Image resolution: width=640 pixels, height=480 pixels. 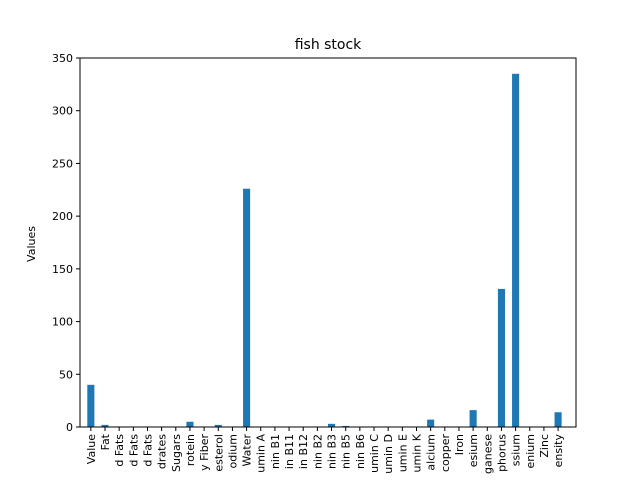 I want to click on x-tick-label: Iron, so click(x=459, y=444).